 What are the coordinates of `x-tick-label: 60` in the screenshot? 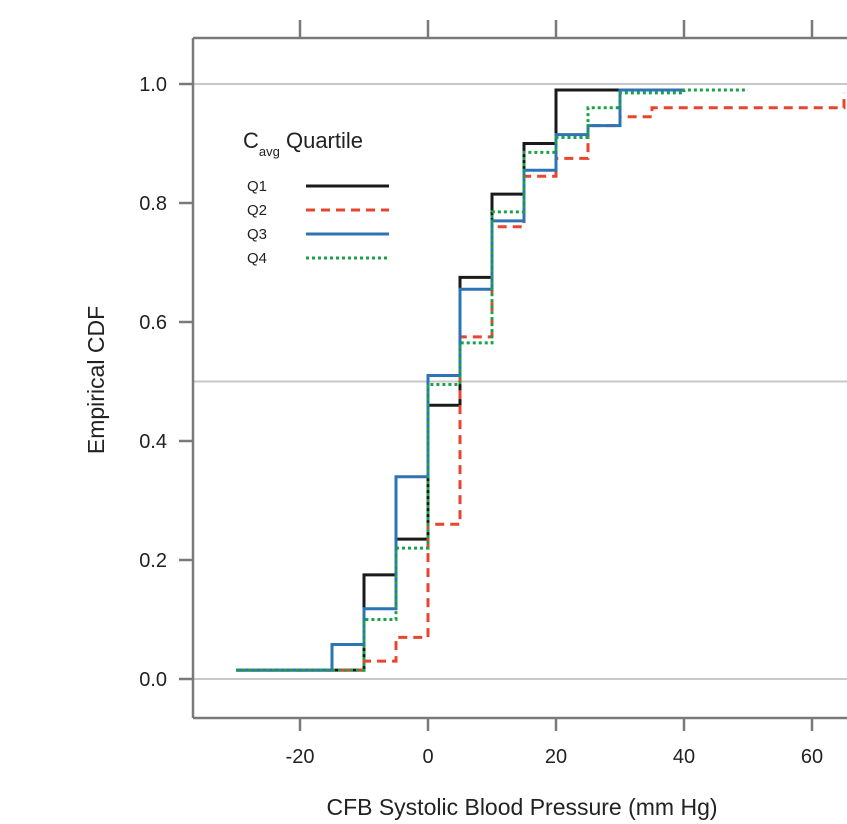 It's located at (812, 757).